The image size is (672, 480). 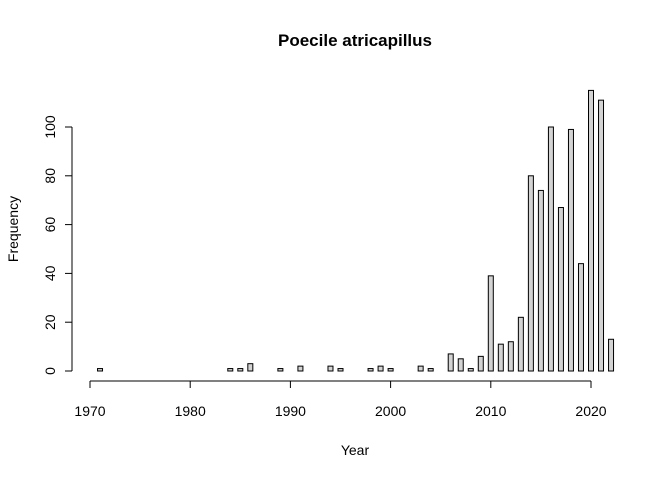 What do you see at coordinates (601, 235) in the screenshot?
I see `bar-2021` at bounding box center [601, 235].